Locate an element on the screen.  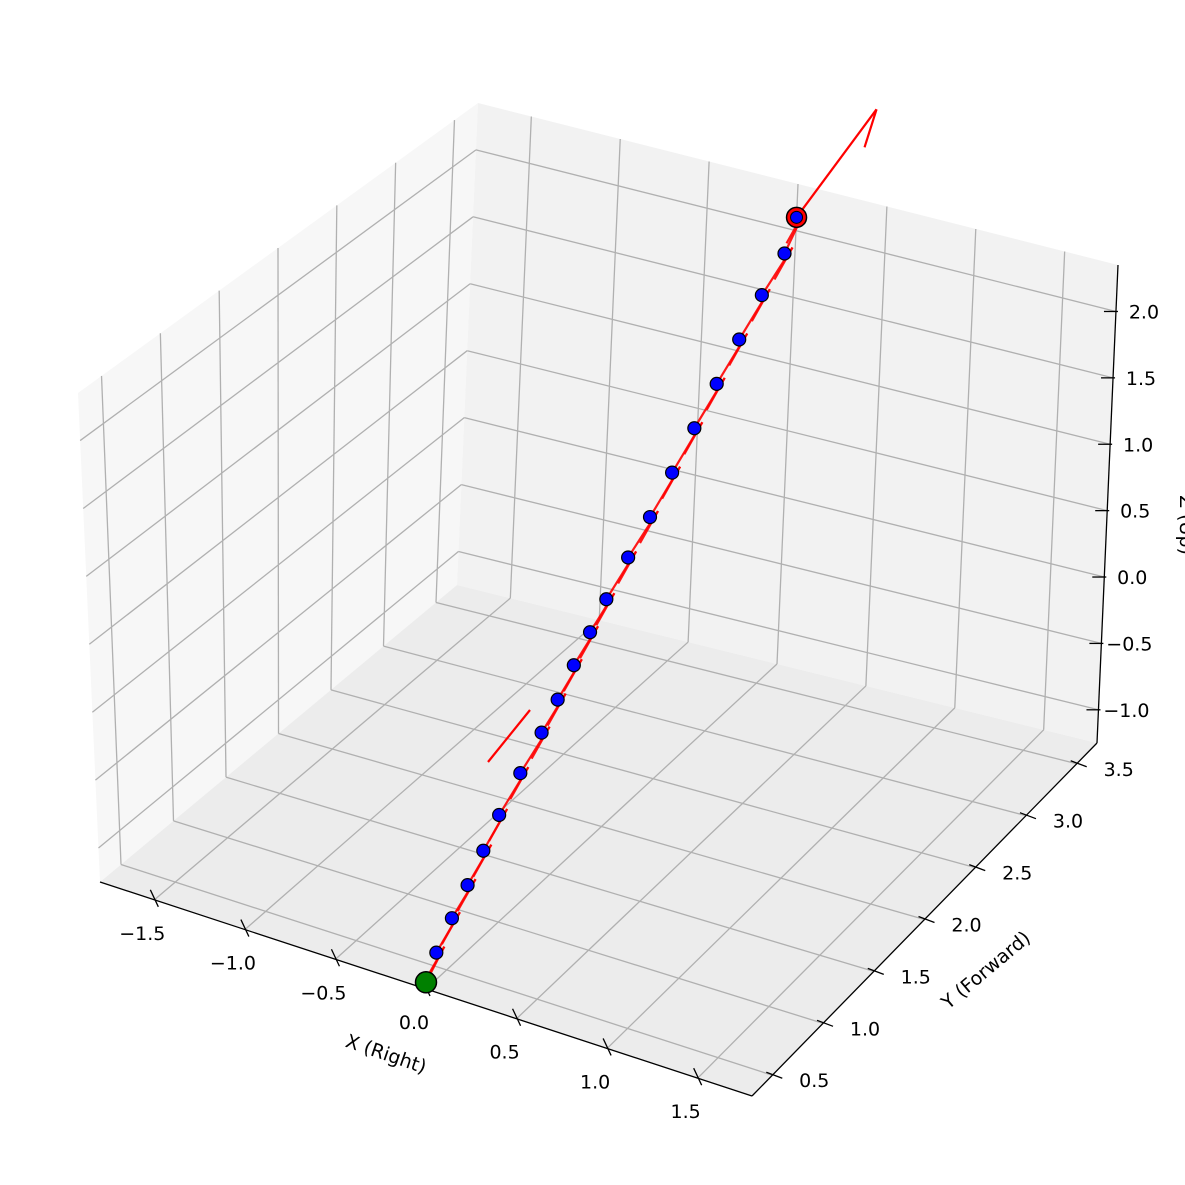
x-tick-labels: −1.5 −1.0 −0.5 0.0 0.5 1.0 1.5 is located at coordinates (410, 1023).